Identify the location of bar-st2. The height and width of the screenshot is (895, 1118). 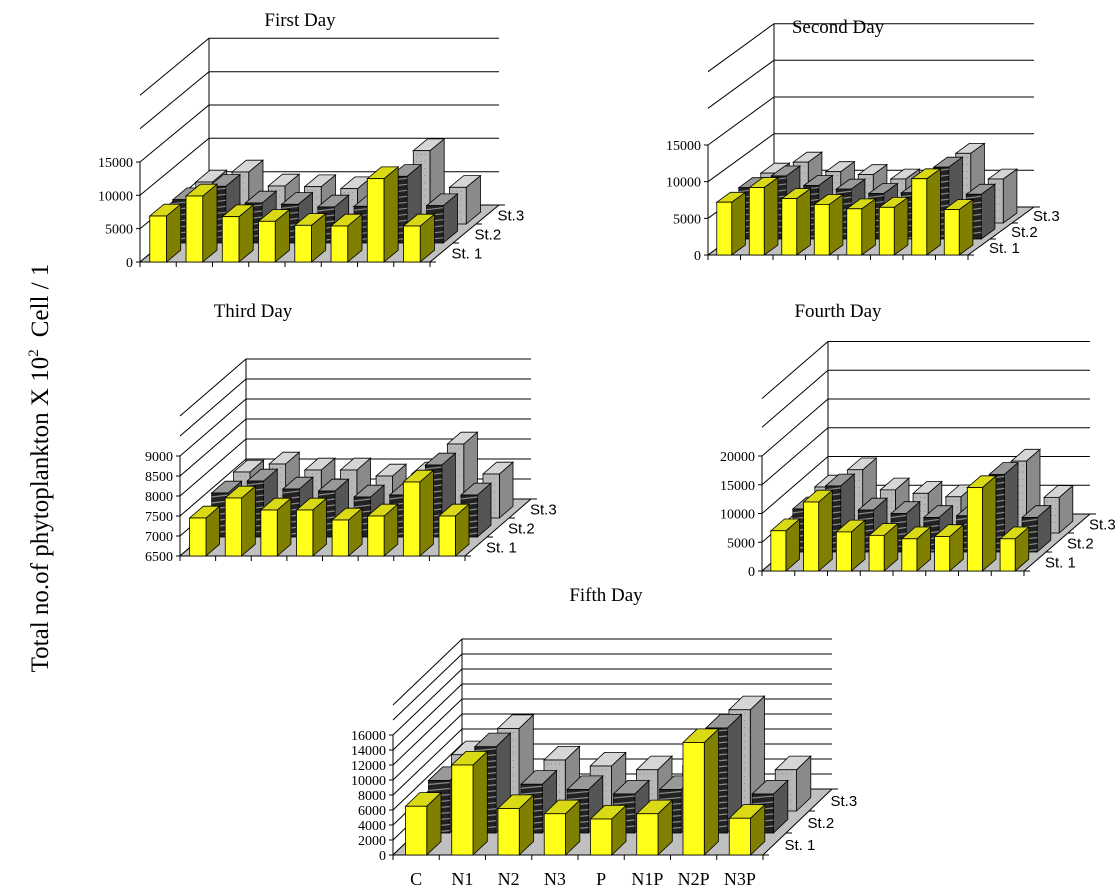
(476, 510).